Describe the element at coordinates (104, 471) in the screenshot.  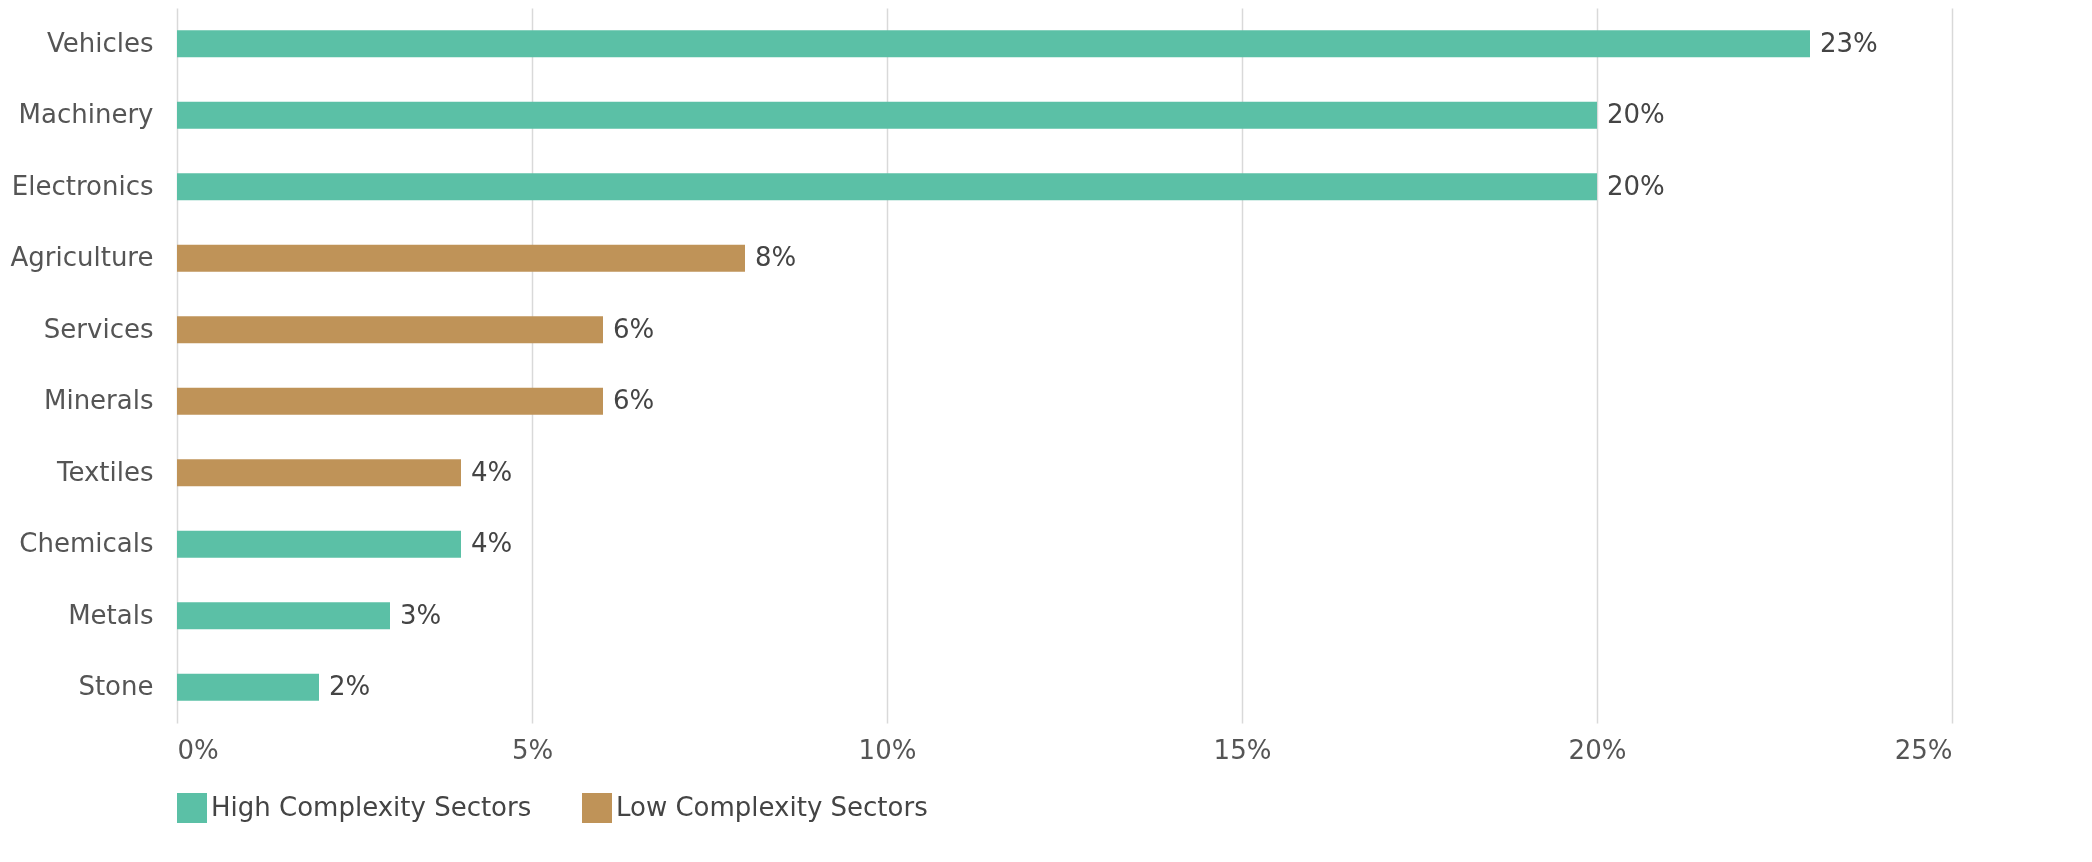
I see `y-tick-label: Textiles` at that location.